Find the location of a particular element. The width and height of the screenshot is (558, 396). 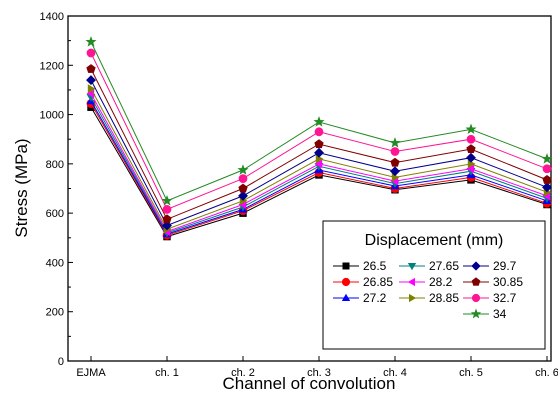

y-tick-label: 400 is located at coordinates (55, 263).